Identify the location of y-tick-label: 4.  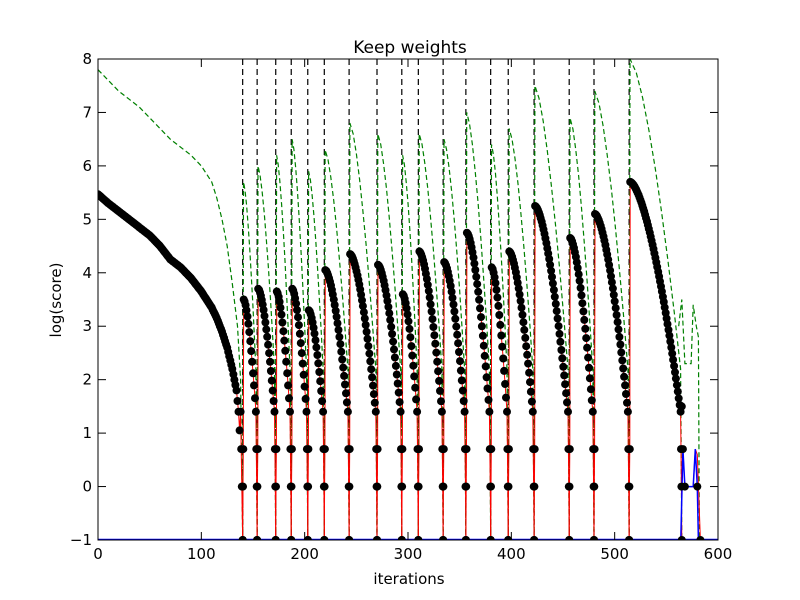
(87, 273).